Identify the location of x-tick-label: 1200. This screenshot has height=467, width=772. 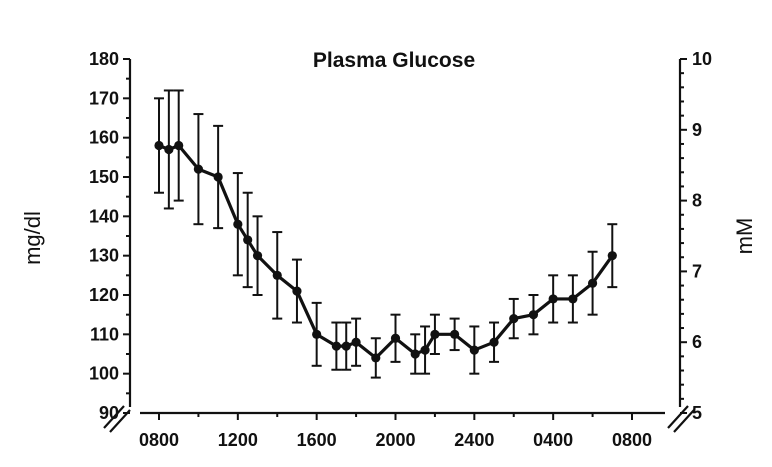
(238, 440).